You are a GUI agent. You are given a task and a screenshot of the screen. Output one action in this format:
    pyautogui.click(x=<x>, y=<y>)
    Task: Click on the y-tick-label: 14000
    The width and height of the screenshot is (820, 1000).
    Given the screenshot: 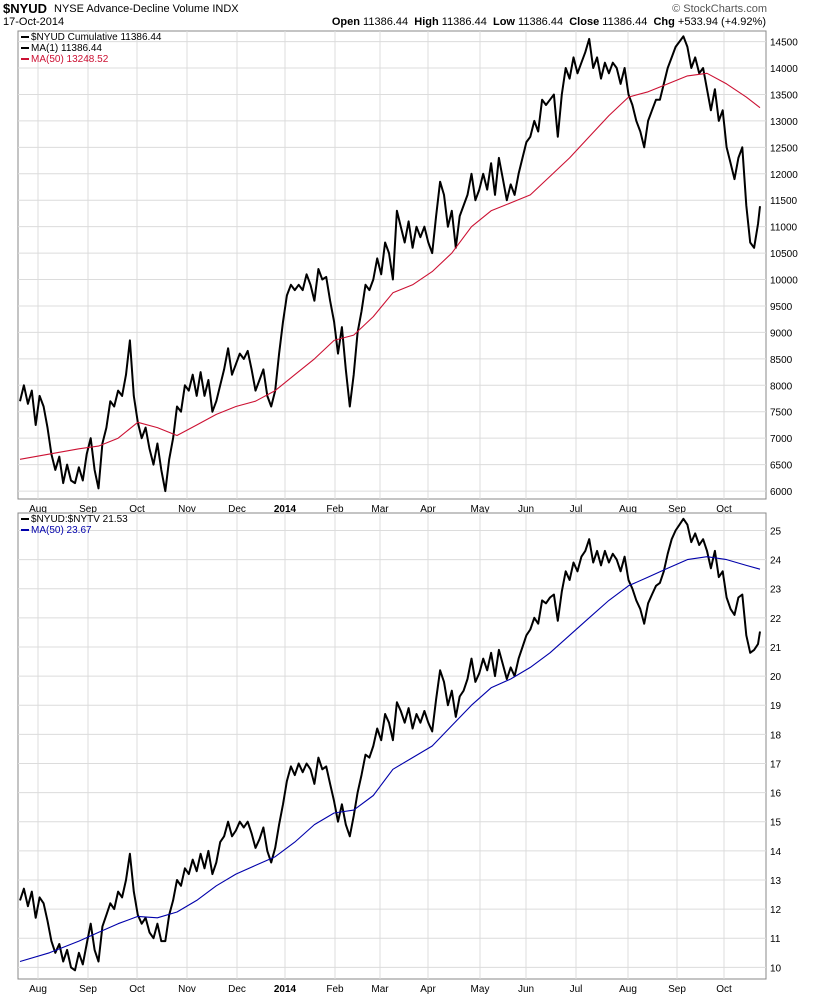 What is the action you would take?
    pyautogui.click(x=784, y=69)
    